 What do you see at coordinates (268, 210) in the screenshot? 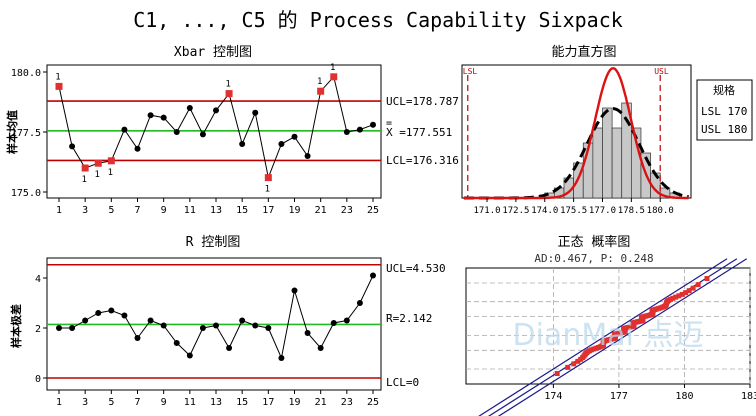
I see `xbar-xtick-label: 17` at bounding box center [268, 210].